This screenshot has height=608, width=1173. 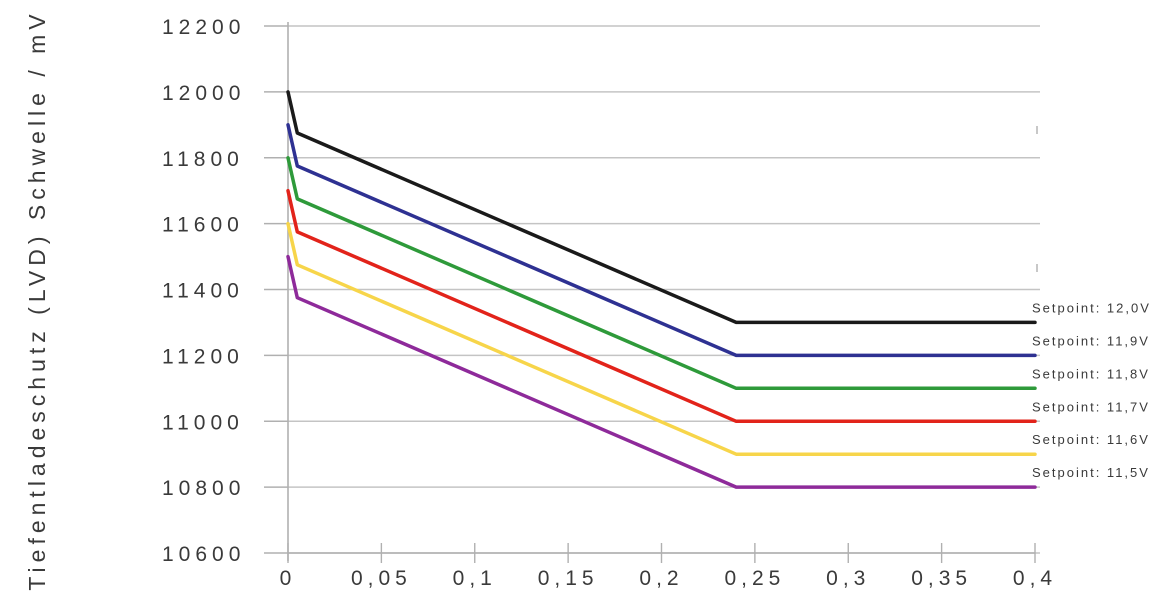 What do you see at coordinates (203, 356) in the screenshot?
I see `y-tick-label: 11200` at bounding box center [203, 356].